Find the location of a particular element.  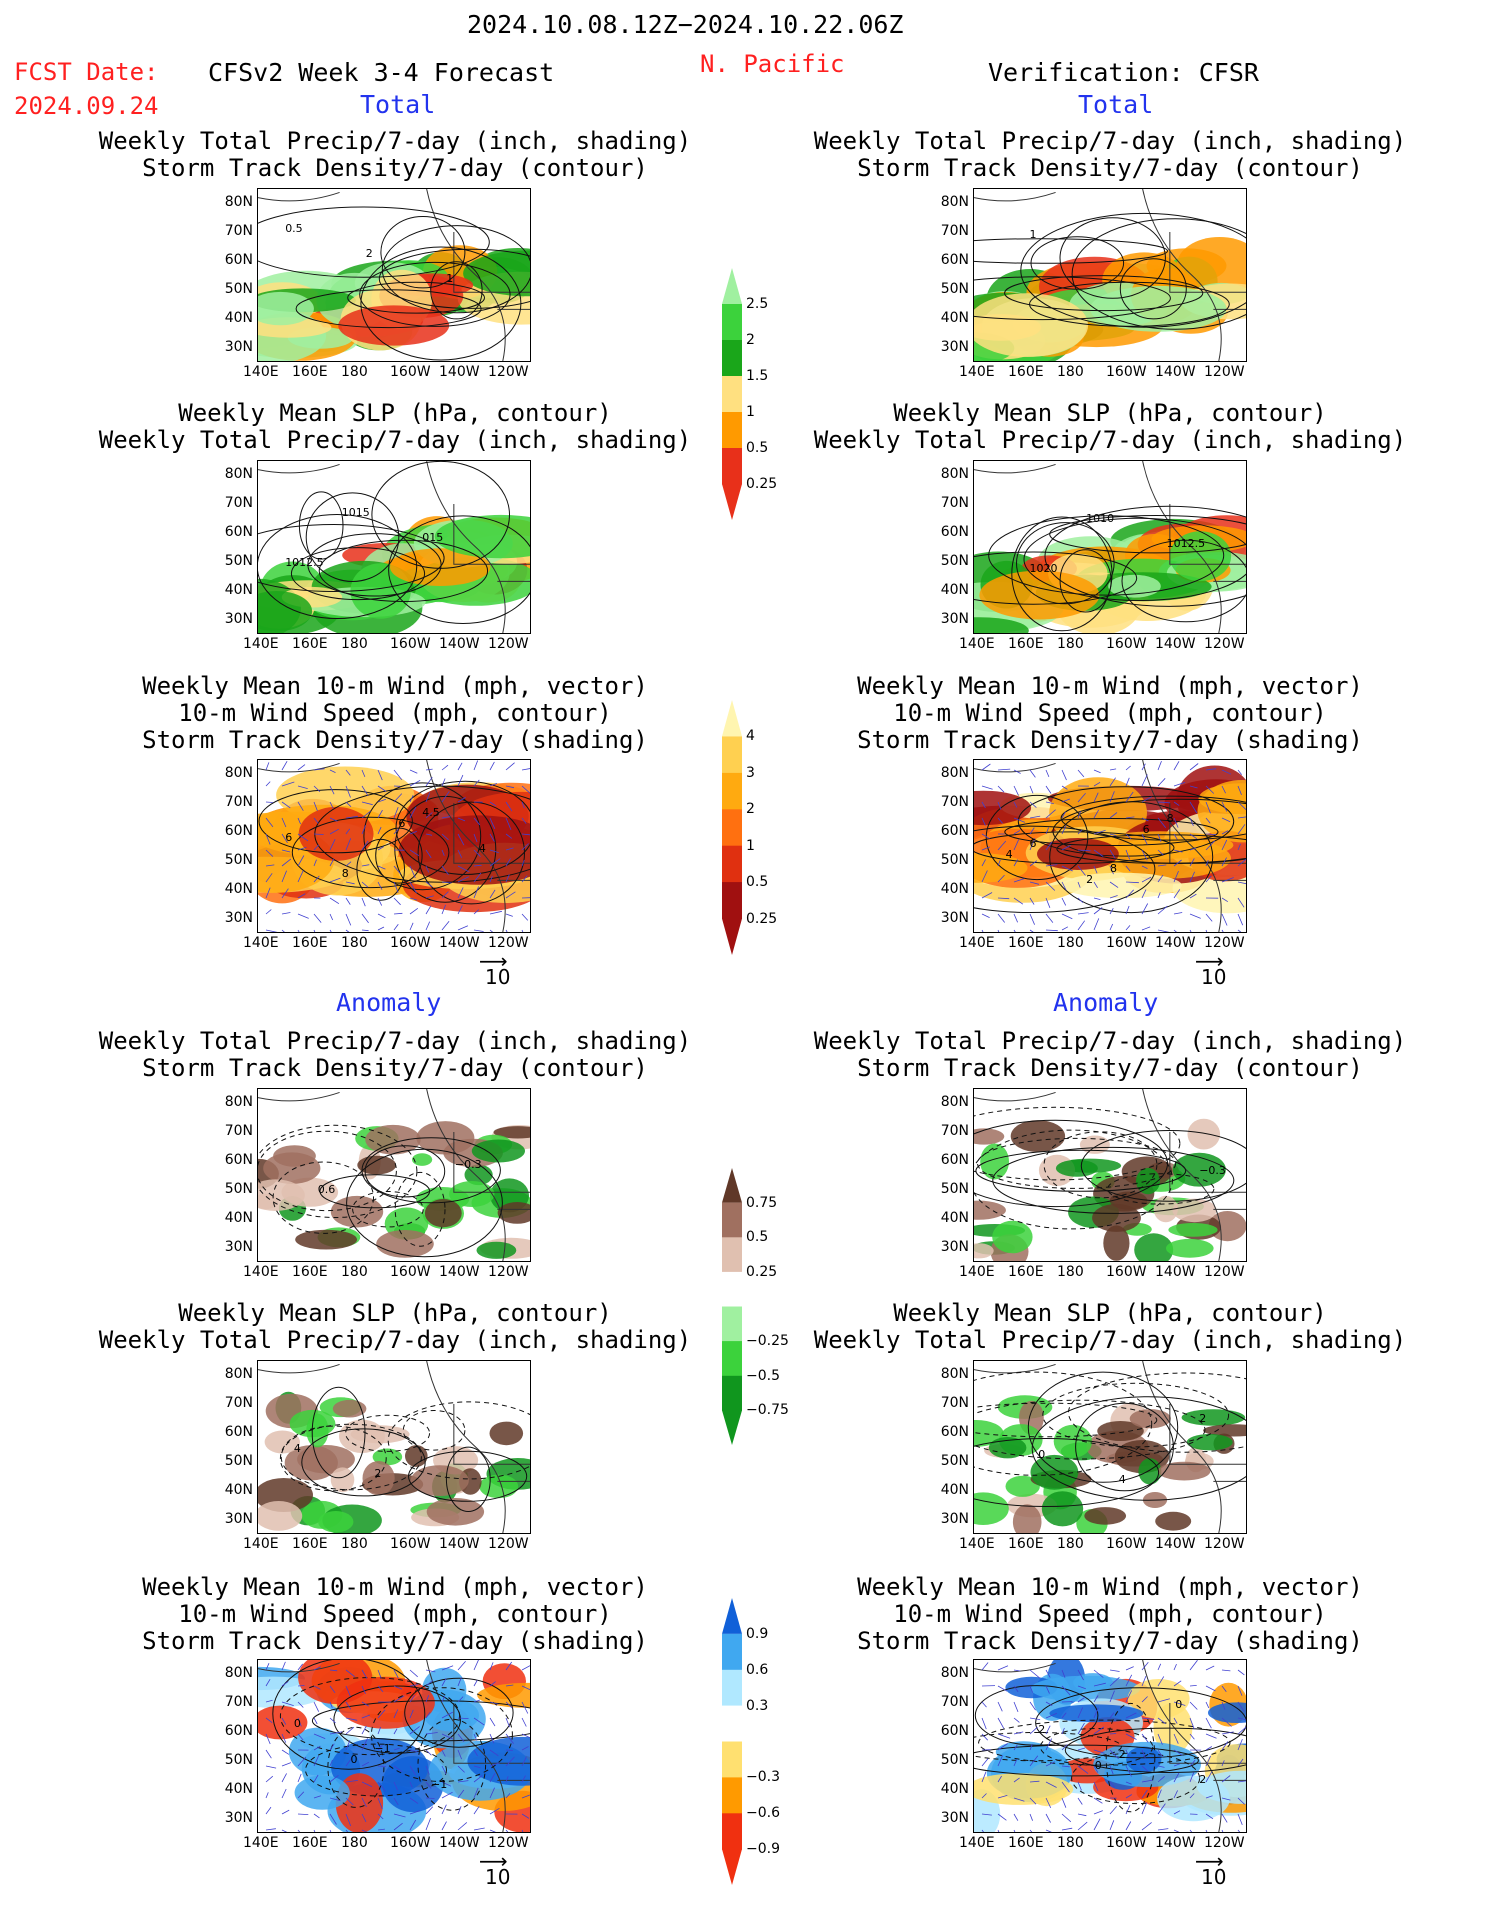

map-panel-r6: 0 0 2 2 2 is located at coordinates (1110, 1746).